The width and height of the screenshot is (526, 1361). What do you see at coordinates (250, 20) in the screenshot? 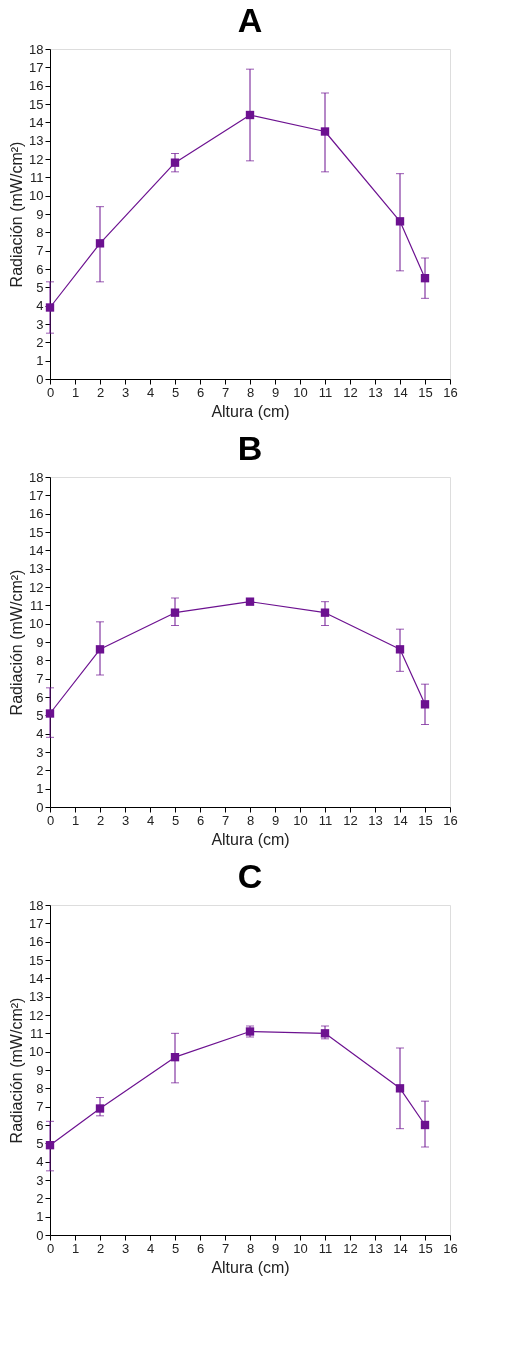
I see `chart-title: A` at bounding box center [250, 20].